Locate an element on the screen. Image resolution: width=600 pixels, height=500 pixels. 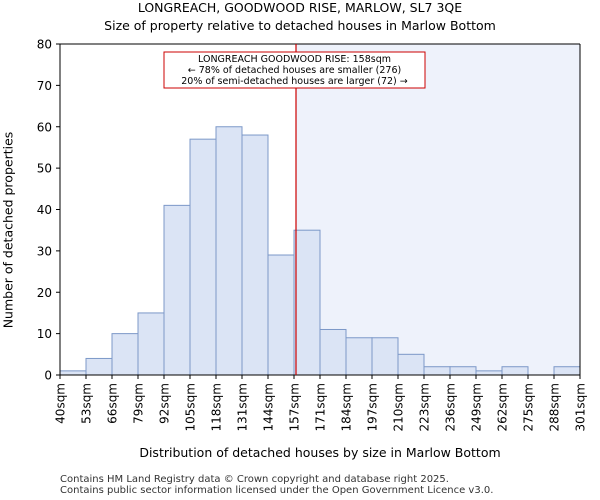
bar-79sqm is located at coordinates (151, 344).